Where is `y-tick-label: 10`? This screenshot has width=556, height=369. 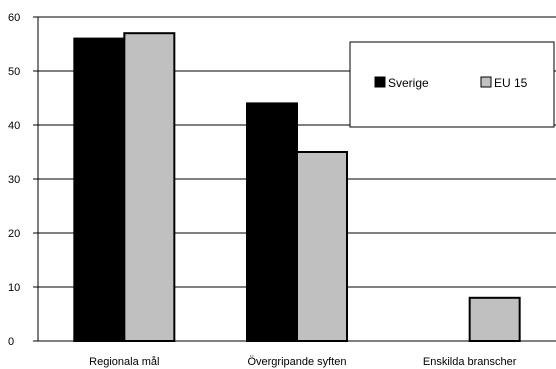 y-tick-label: 10 is located at coordinates (14, 288).